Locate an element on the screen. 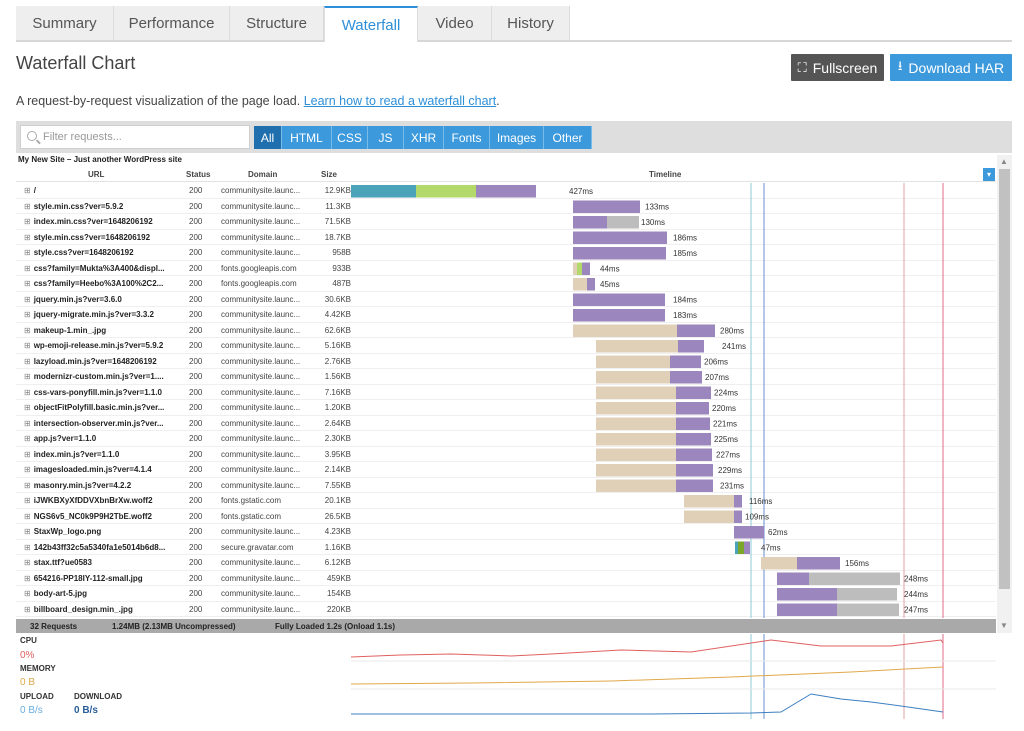 The width and height of the screenshot is (1024, 731). timeline-dropdown-button: ▾ is located at coordinates (989, 174).